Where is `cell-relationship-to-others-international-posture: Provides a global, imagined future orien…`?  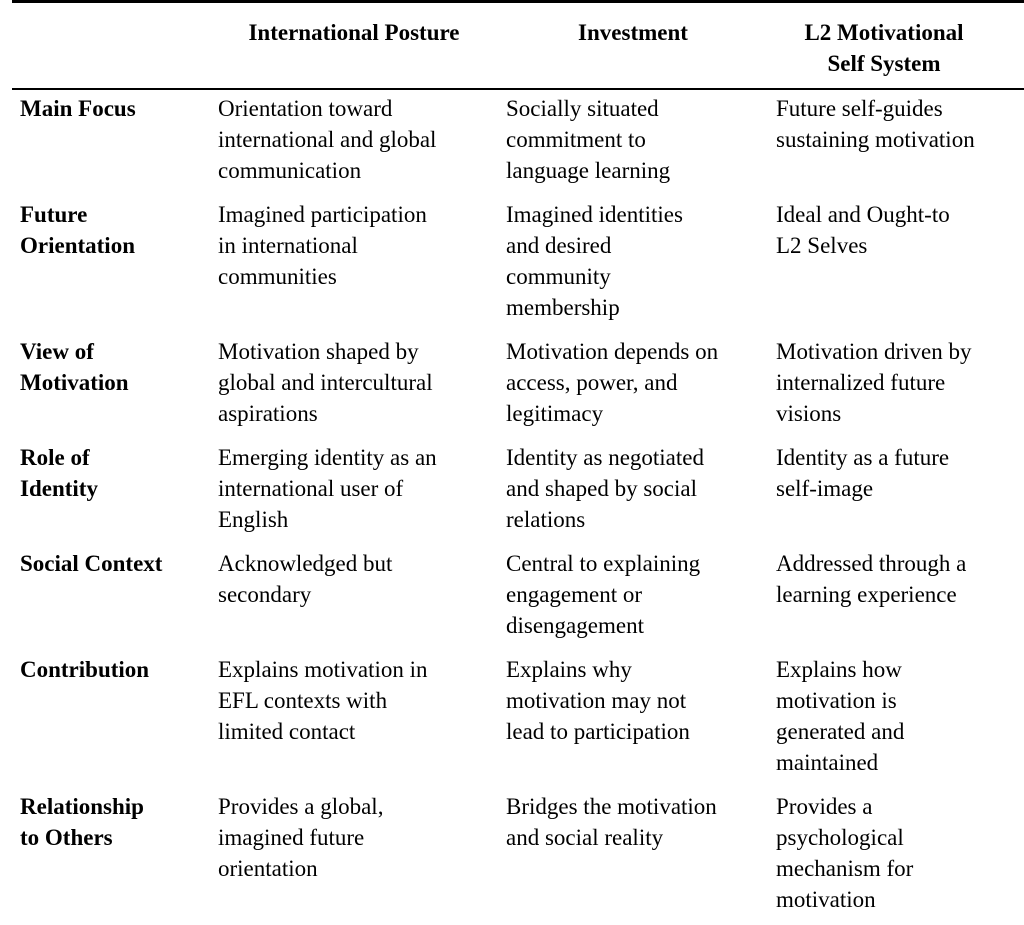 cell-relationship-to-others-international-posture: Provides a global, imagined future orien… is located at coordinates (301, 837).